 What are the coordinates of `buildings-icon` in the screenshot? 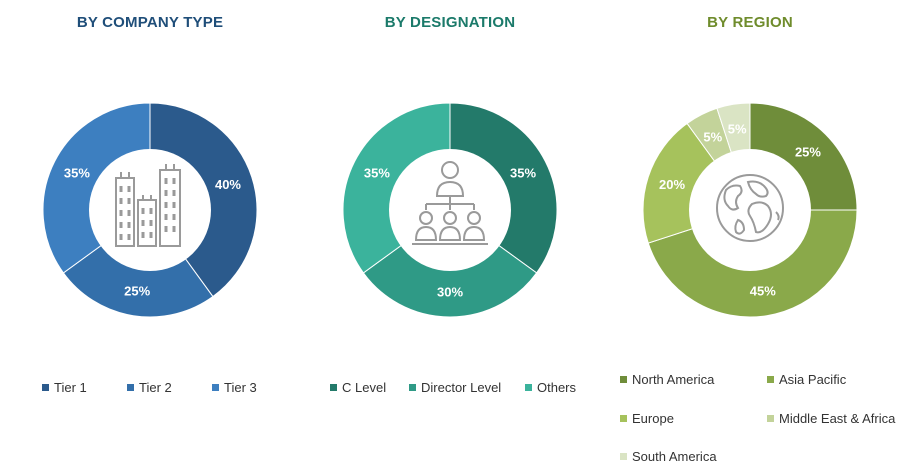 It's located at (148, 205).